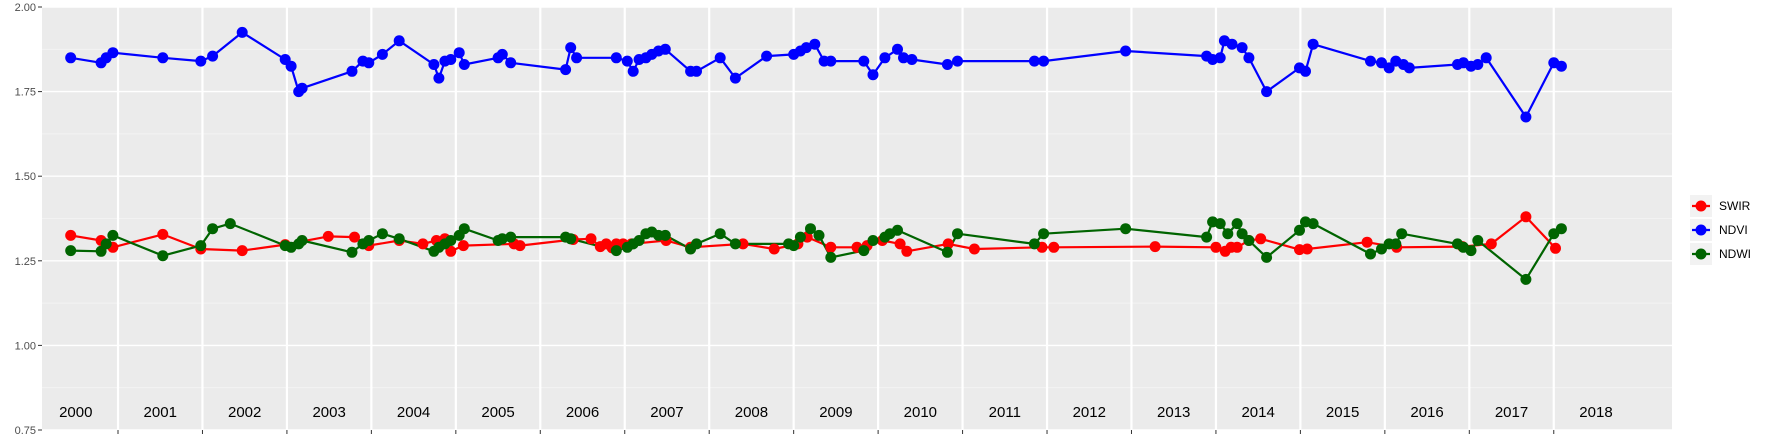  I want to click on year-label: 2011, so click(1005, 412).